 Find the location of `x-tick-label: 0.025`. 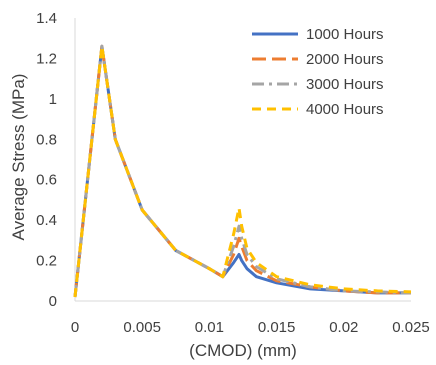

x-tick-label: 0.025 is located at coordinates (411, 327).